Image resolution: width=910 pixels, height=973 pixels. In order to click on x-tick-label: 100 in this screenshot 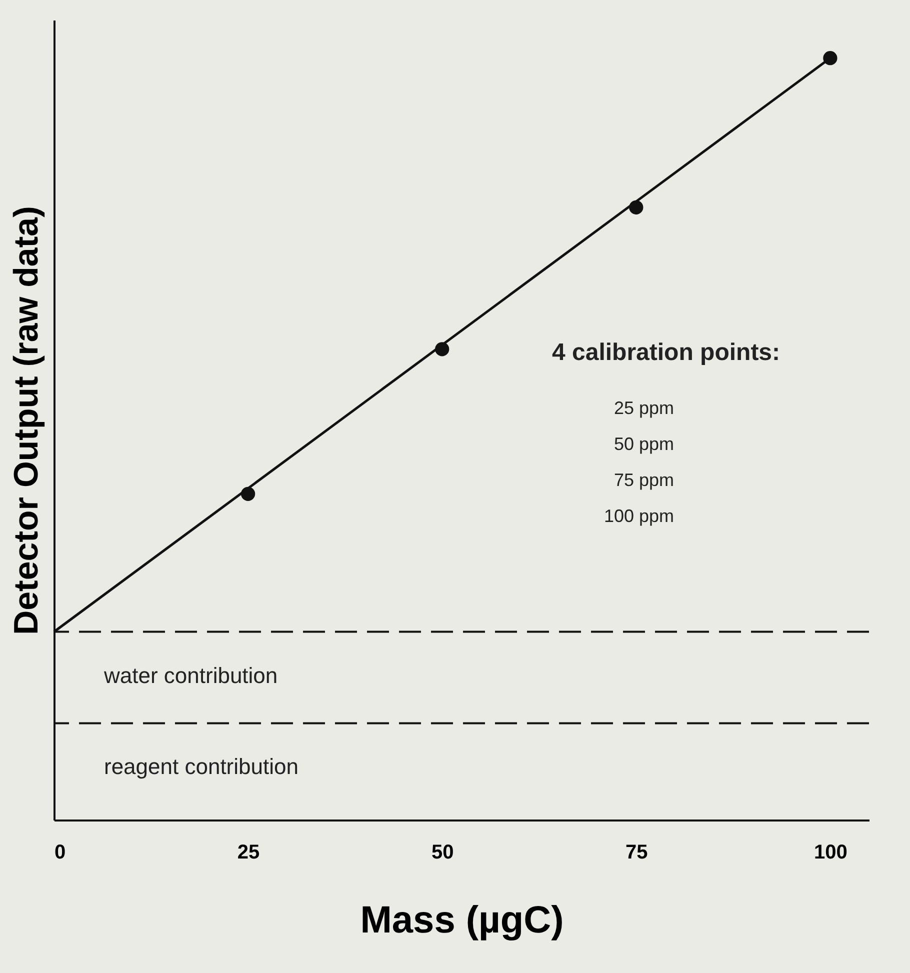, I will do `click(831, 853)`.